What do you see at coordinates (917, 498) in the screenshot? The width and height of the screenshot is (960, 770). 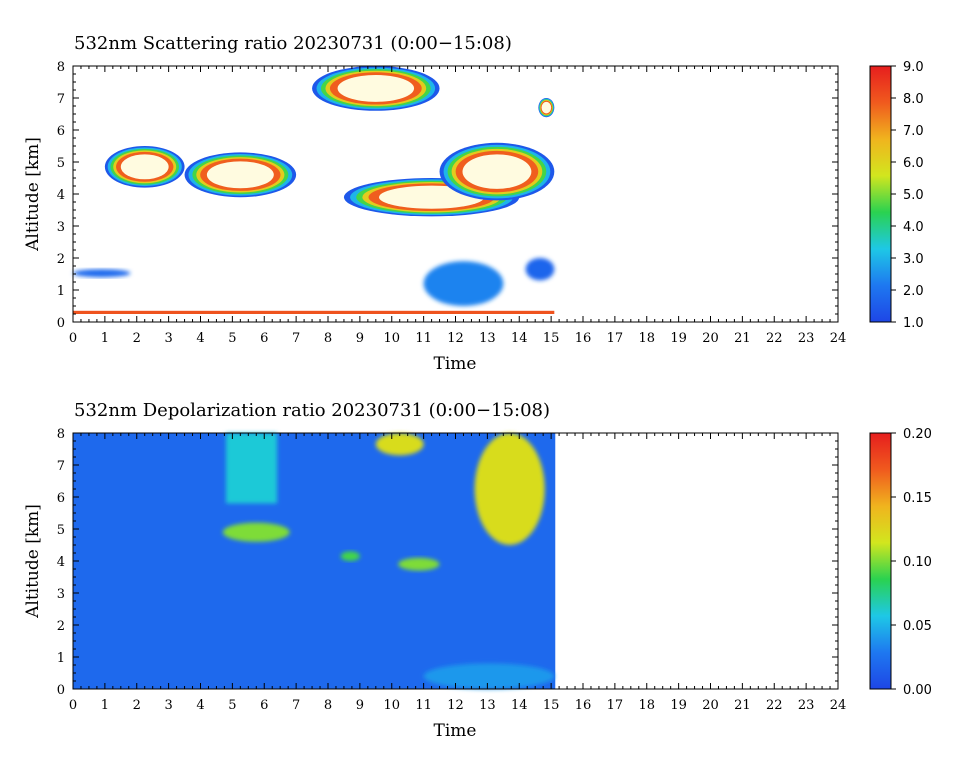 I see `colorbar-tick-label: 0.15` at bounding box center [917, 498].